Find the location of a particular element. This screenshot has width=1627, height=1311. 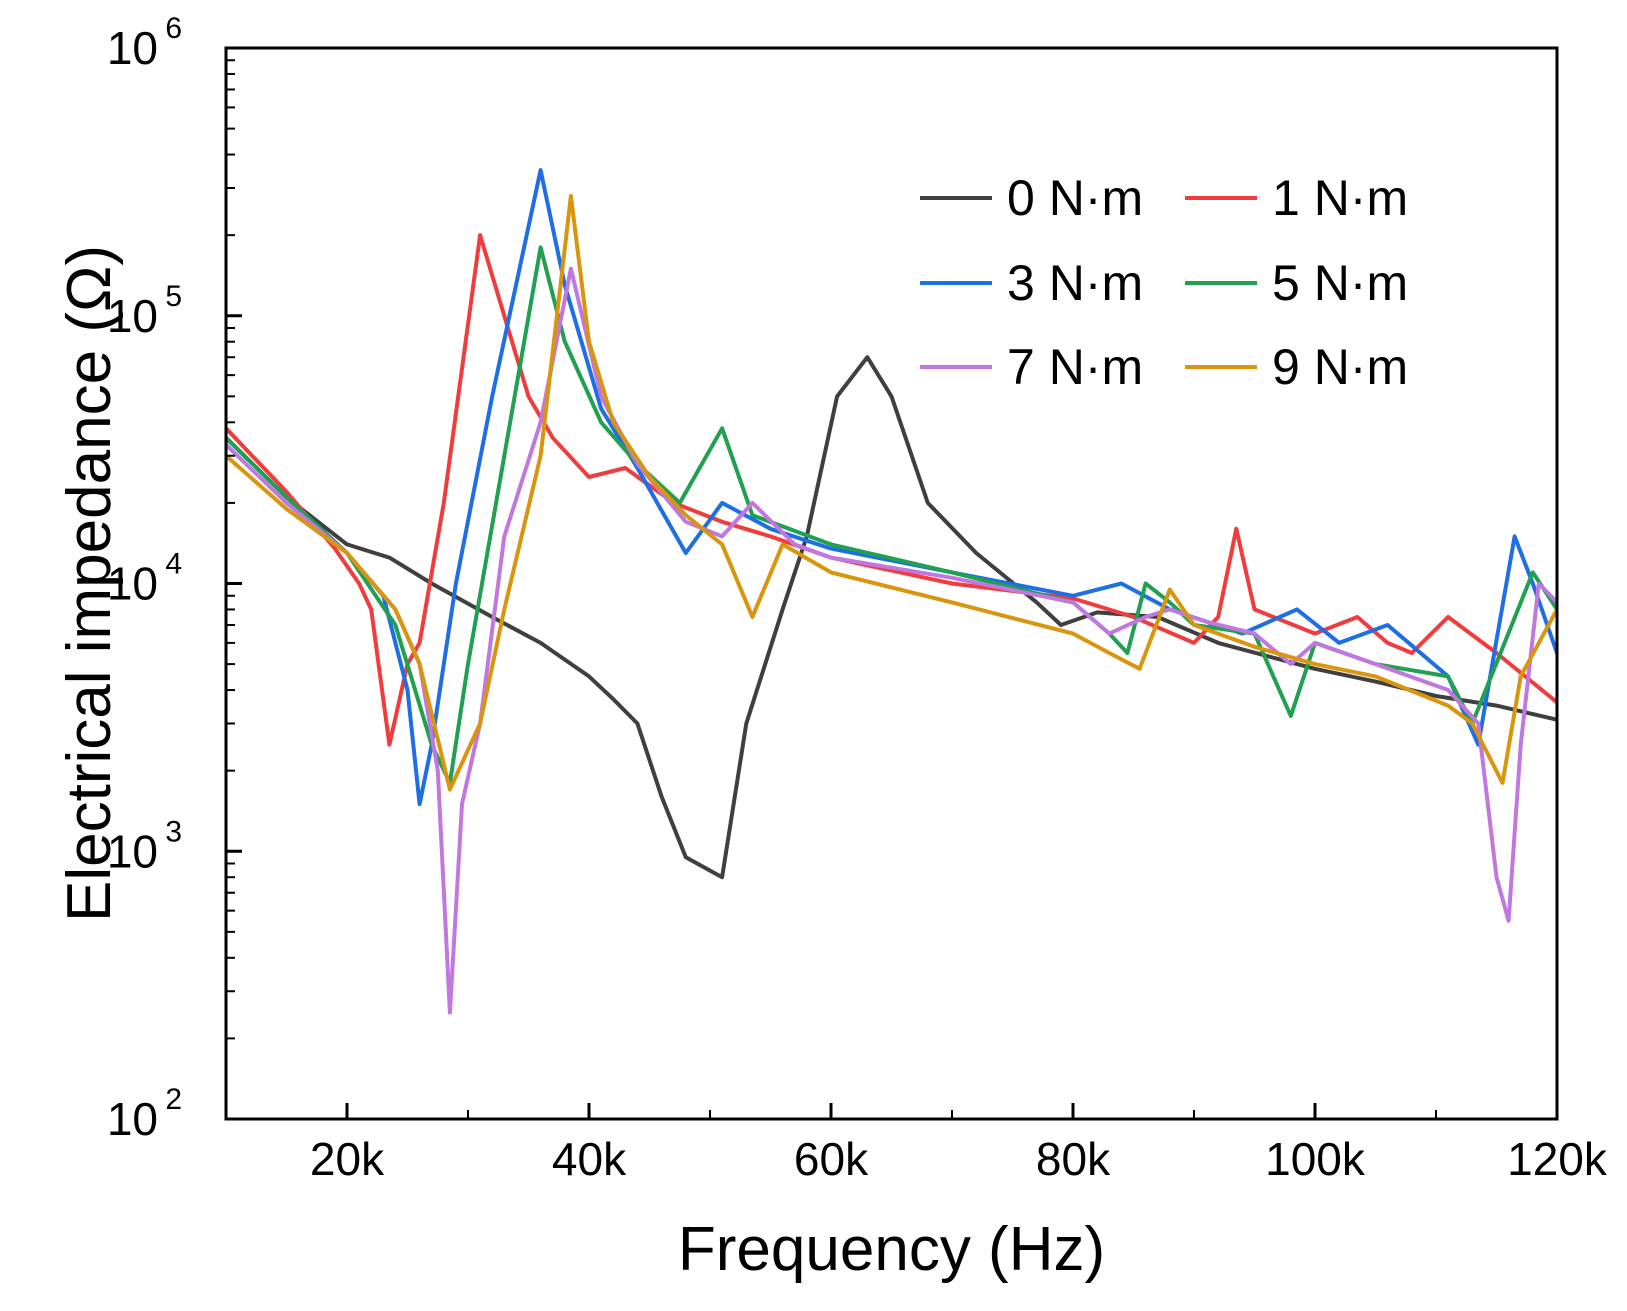

legend: 0 N·m 1 N·m 3 N·m 5 N·m 7 N·m 9 N·m is located at coordinates (1164, 282).